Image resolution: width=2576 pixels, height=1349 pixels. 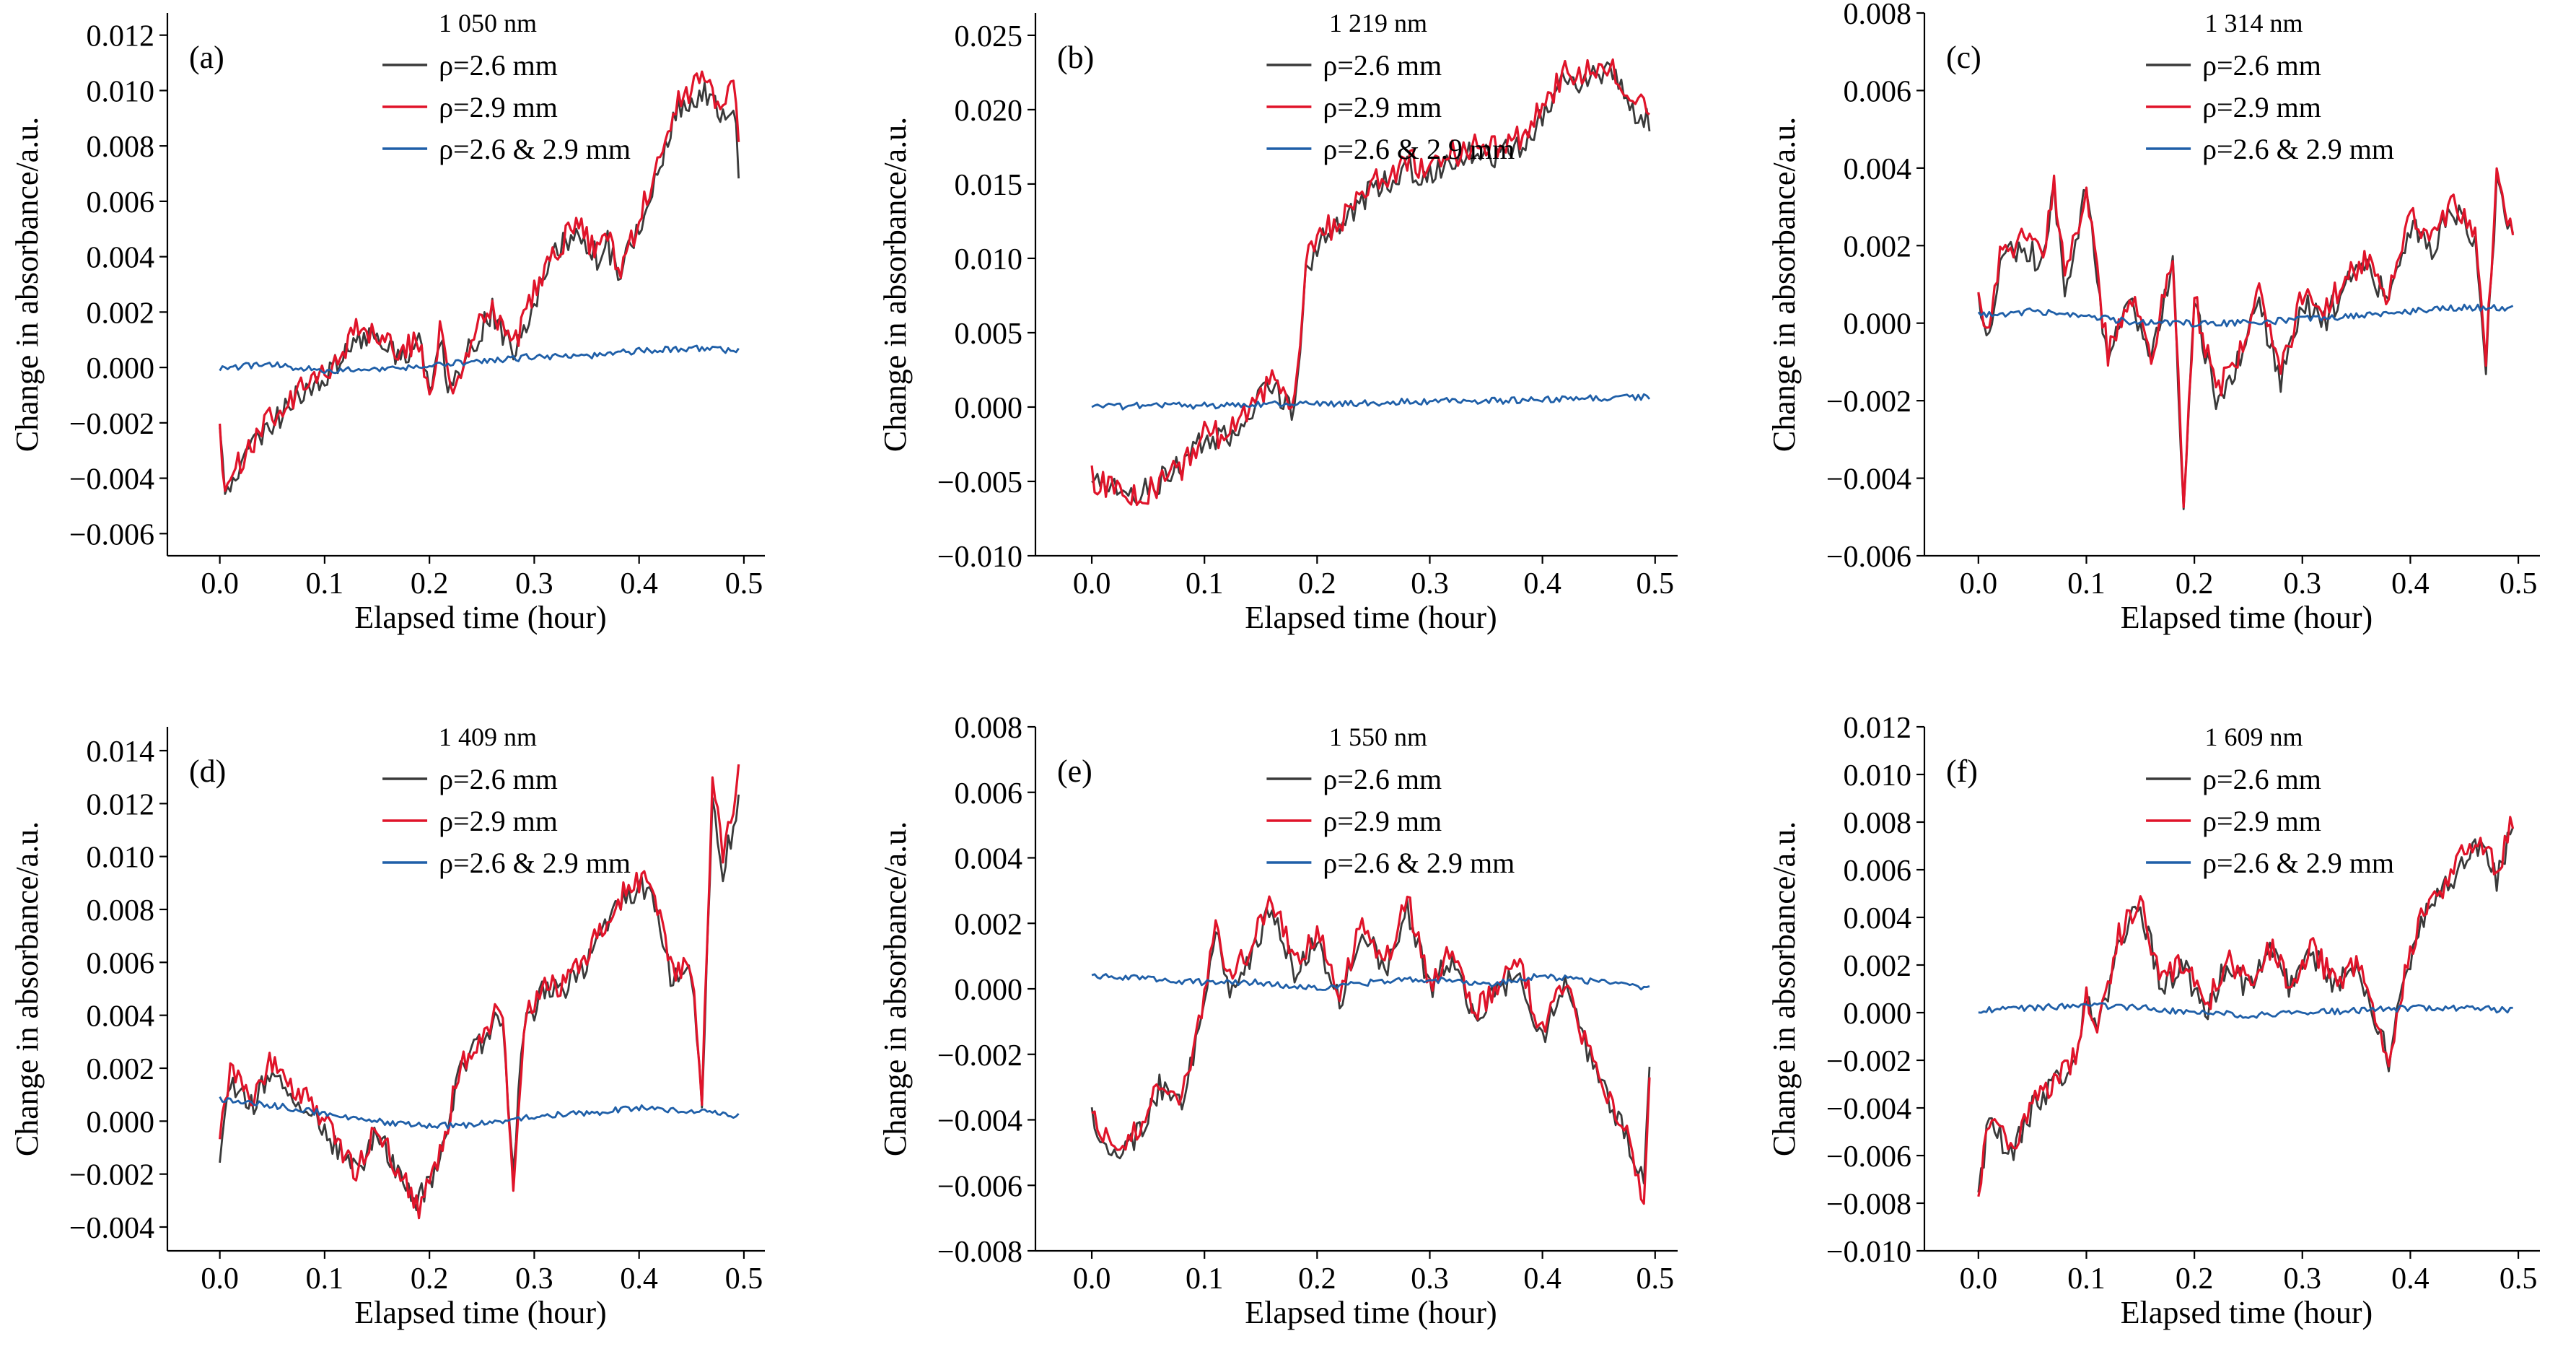 What do you see at coordinates (1963, 58) in the screenshot?
I see `panel-label: (c)` at bounding box center [1963, 58].